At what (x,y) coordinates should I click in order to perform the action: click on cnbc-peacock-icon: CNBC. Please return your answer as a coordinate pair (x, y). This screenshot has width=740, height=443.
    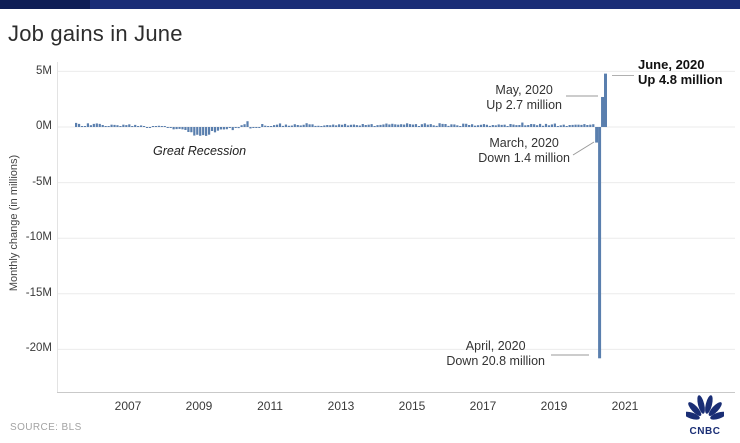
    Looking at the image, I should click on (705, 416).